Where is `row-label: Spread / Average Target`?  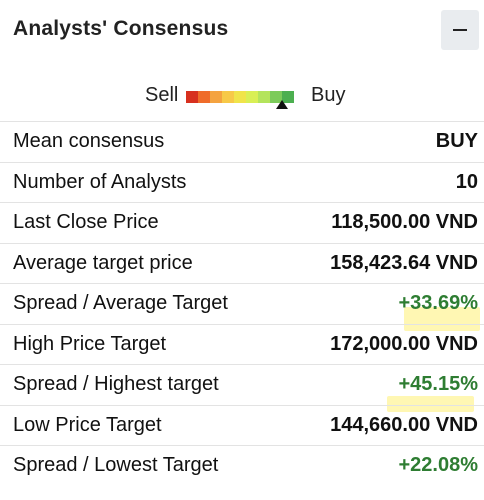
row-label: Spread / Average Target is located at coordinates (120, 303).